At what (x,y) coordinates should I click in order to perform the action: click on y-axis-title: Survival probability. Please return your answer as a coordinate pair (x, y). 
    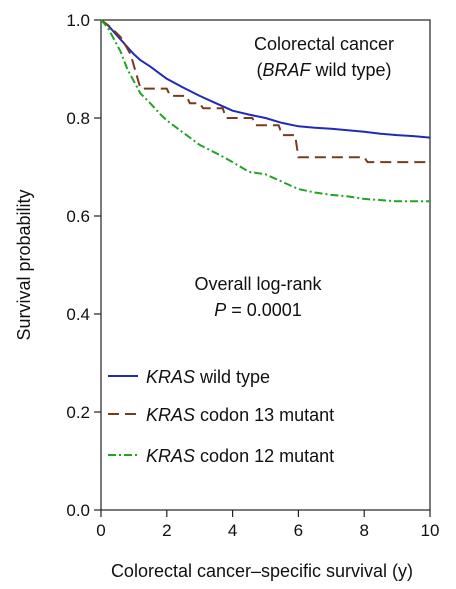
    Looking at the image, I should click on (24, 264).